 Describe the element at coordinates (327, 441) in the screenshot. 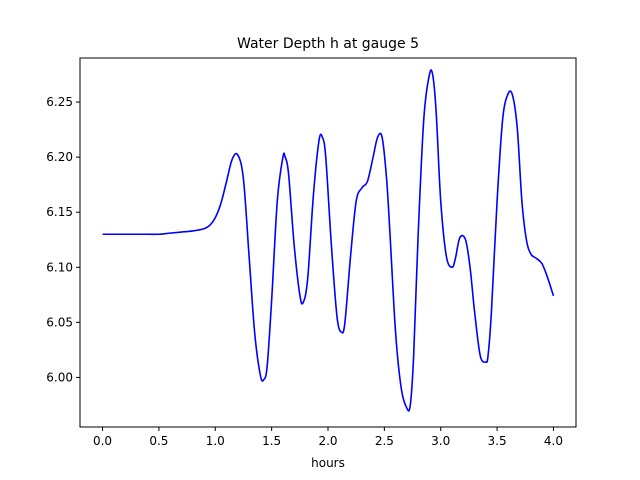

I see `x-tick-label: 2.0` at that location.